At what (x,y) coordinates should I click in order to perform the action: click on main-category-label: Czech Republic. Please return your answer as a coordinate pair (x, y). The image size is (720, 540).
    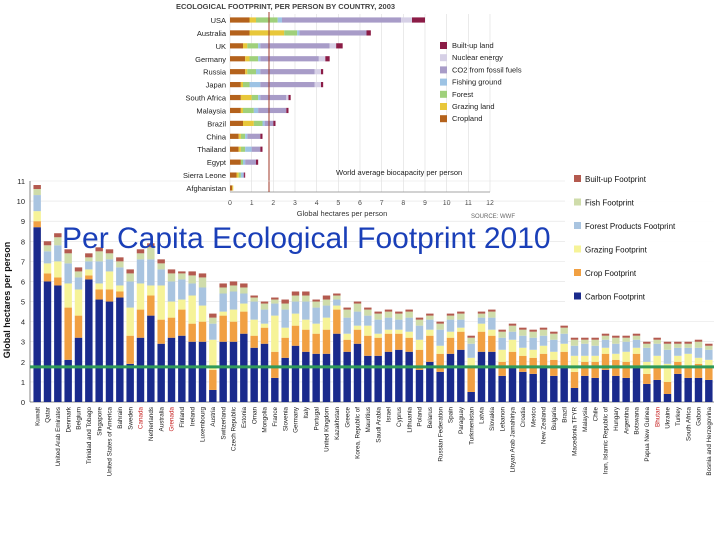
    Looking at the image, I should click on (234, 429).